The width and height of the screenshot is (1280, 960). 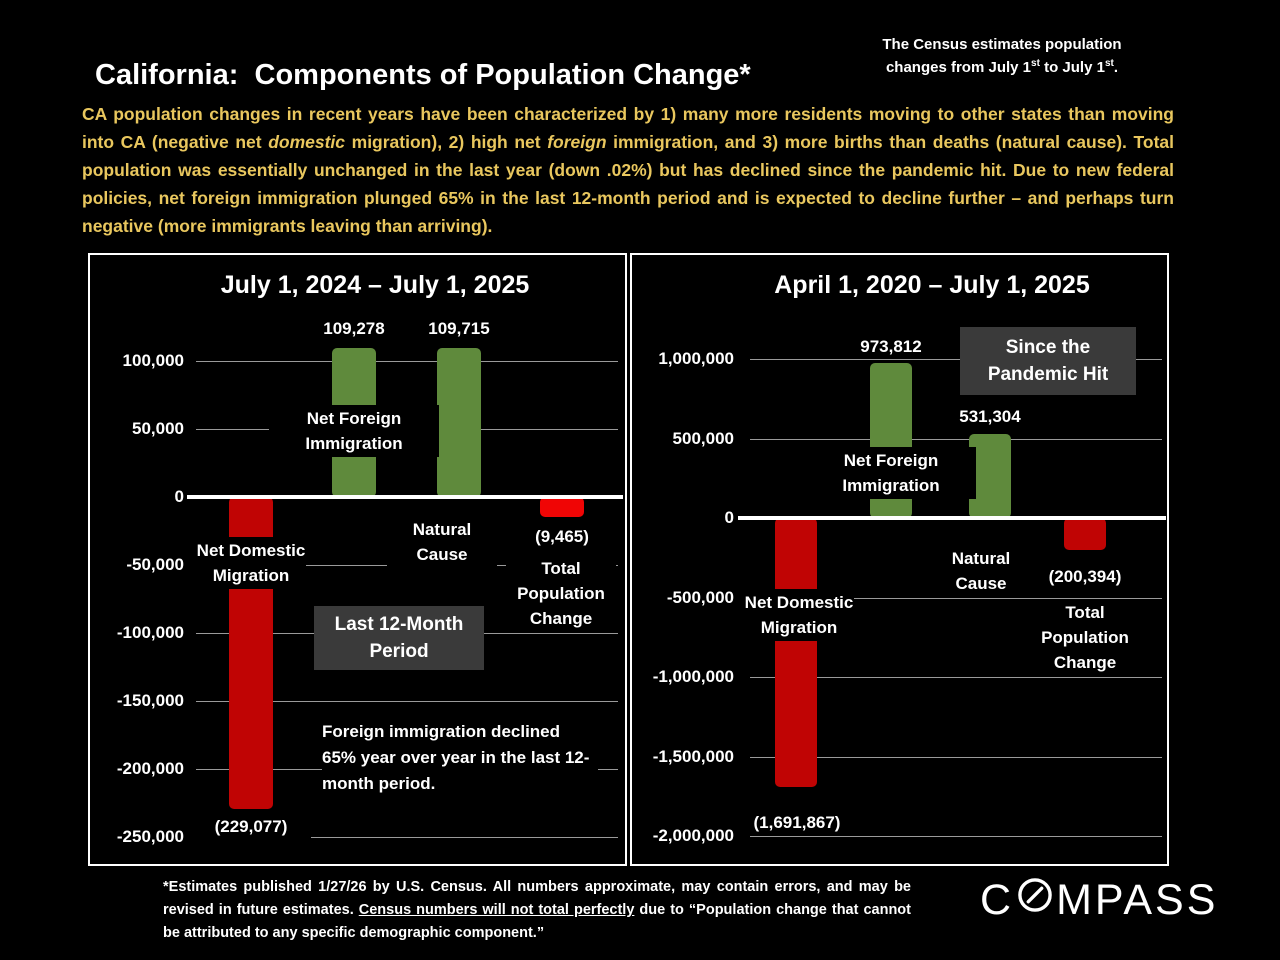 What do you see at coordinates (1137, 900) in the screenshot?
I see `logo-letters-mpass: MPASS` at bounding box center [1137, 900].